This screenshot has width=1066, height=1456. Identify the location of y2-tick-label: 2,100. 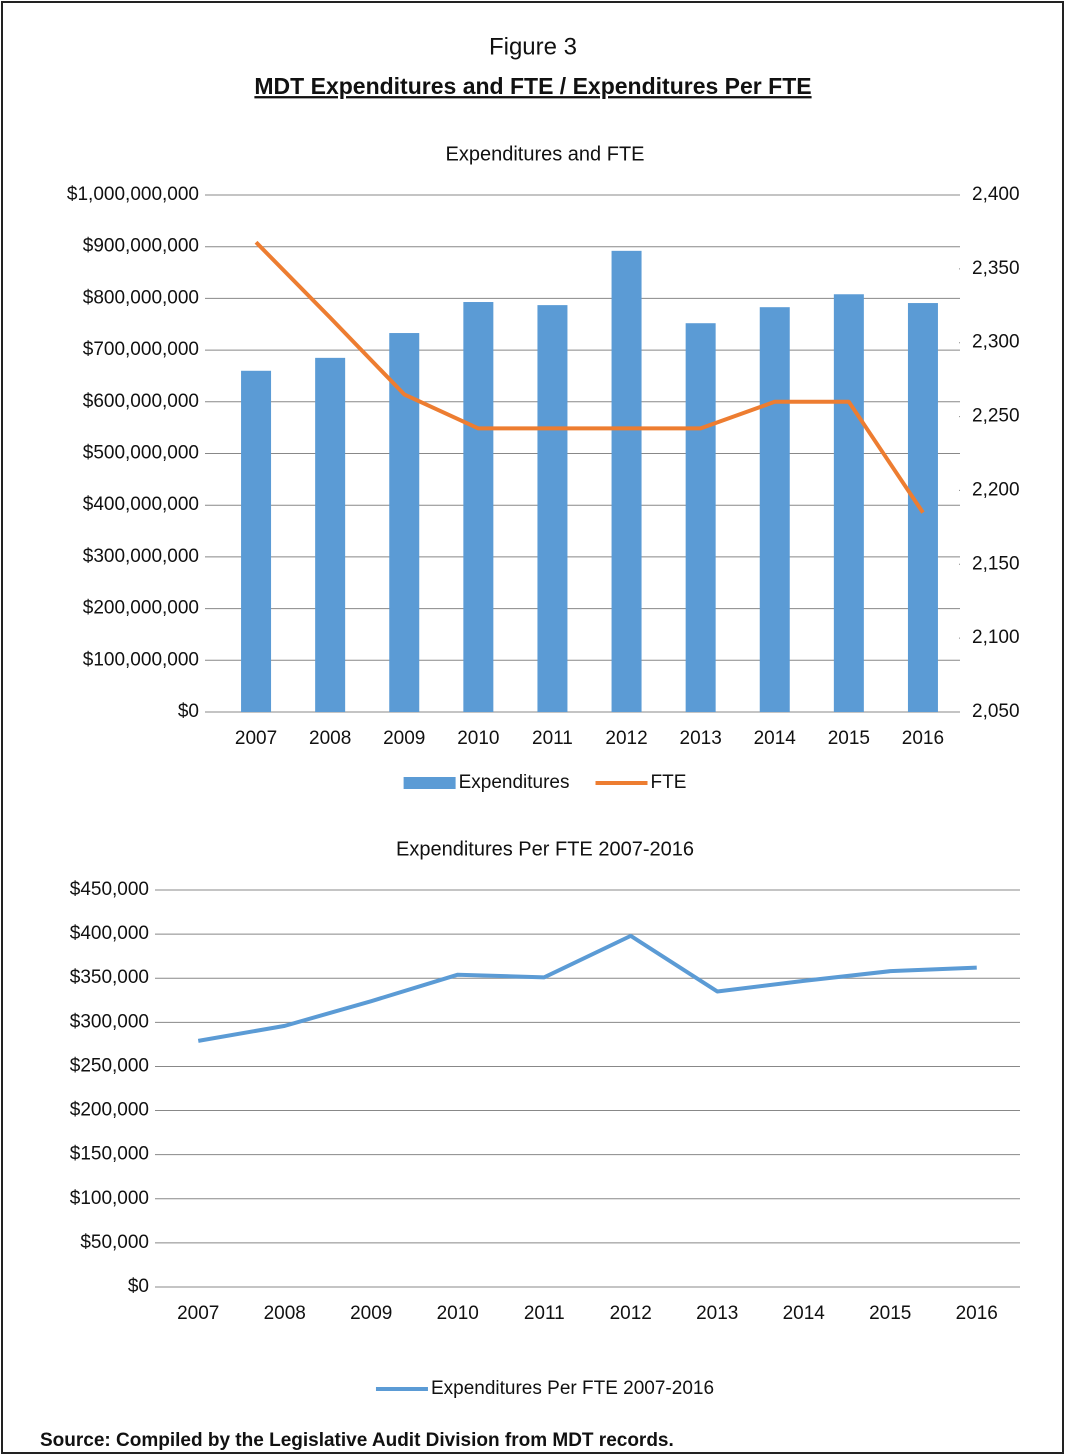
(996, 637).